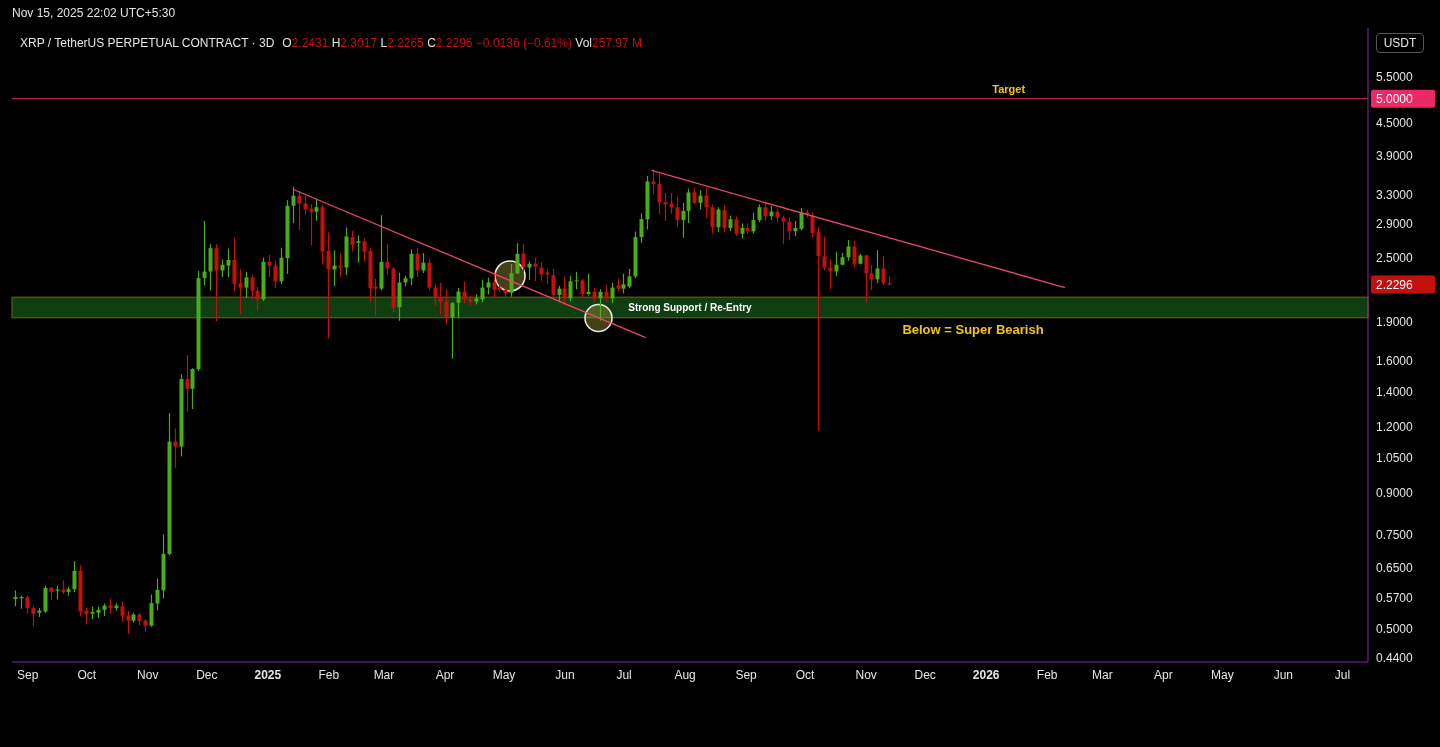 This screenshot has width=1440, height=747. What do you see at coordinates (1395, 156) in the screenshot?
I see `y-tick-label: 3.9000` at bounding box center [1395, 156].